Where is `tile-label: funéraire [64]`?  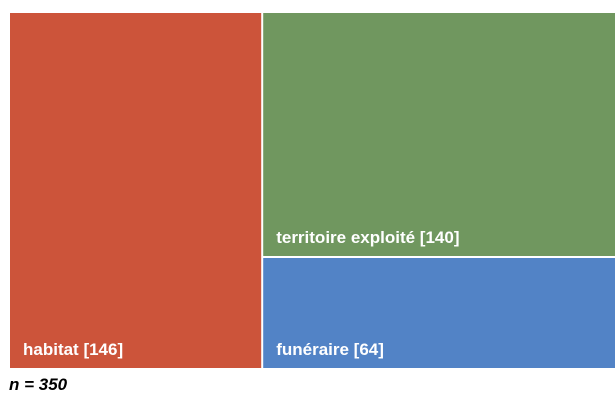
tile-label: funéraire [64] is located at coordinates (330, 349).